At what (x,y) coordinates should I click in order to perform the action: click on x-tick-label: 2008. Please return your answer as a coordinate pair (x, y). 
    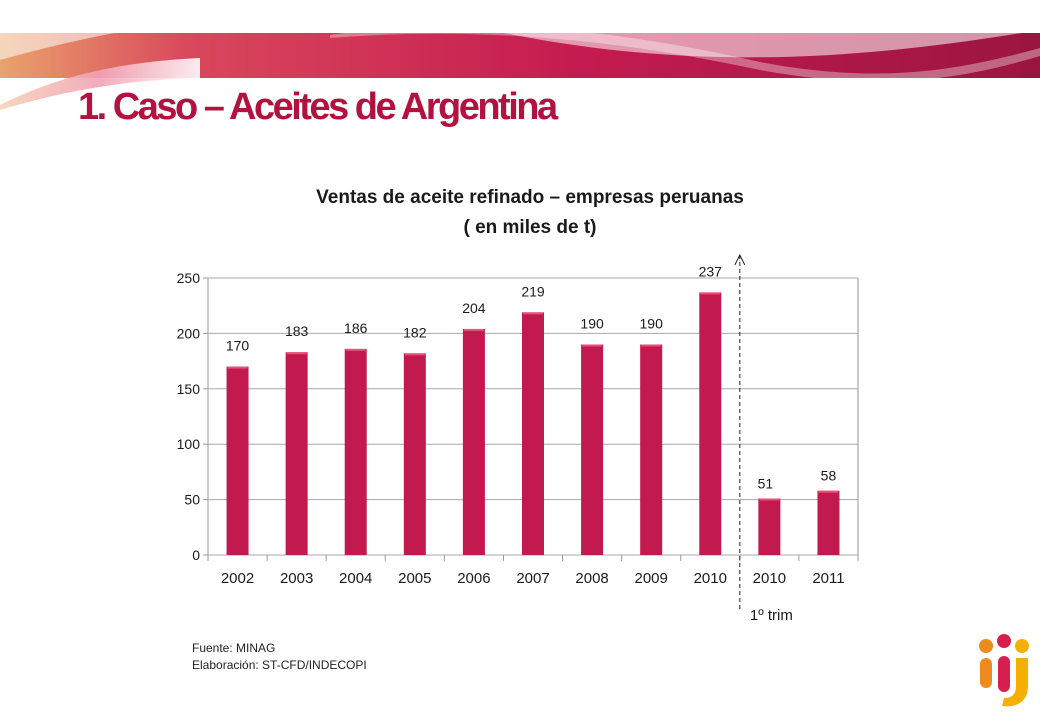
    Looking at the image, I should click on (591, 578).